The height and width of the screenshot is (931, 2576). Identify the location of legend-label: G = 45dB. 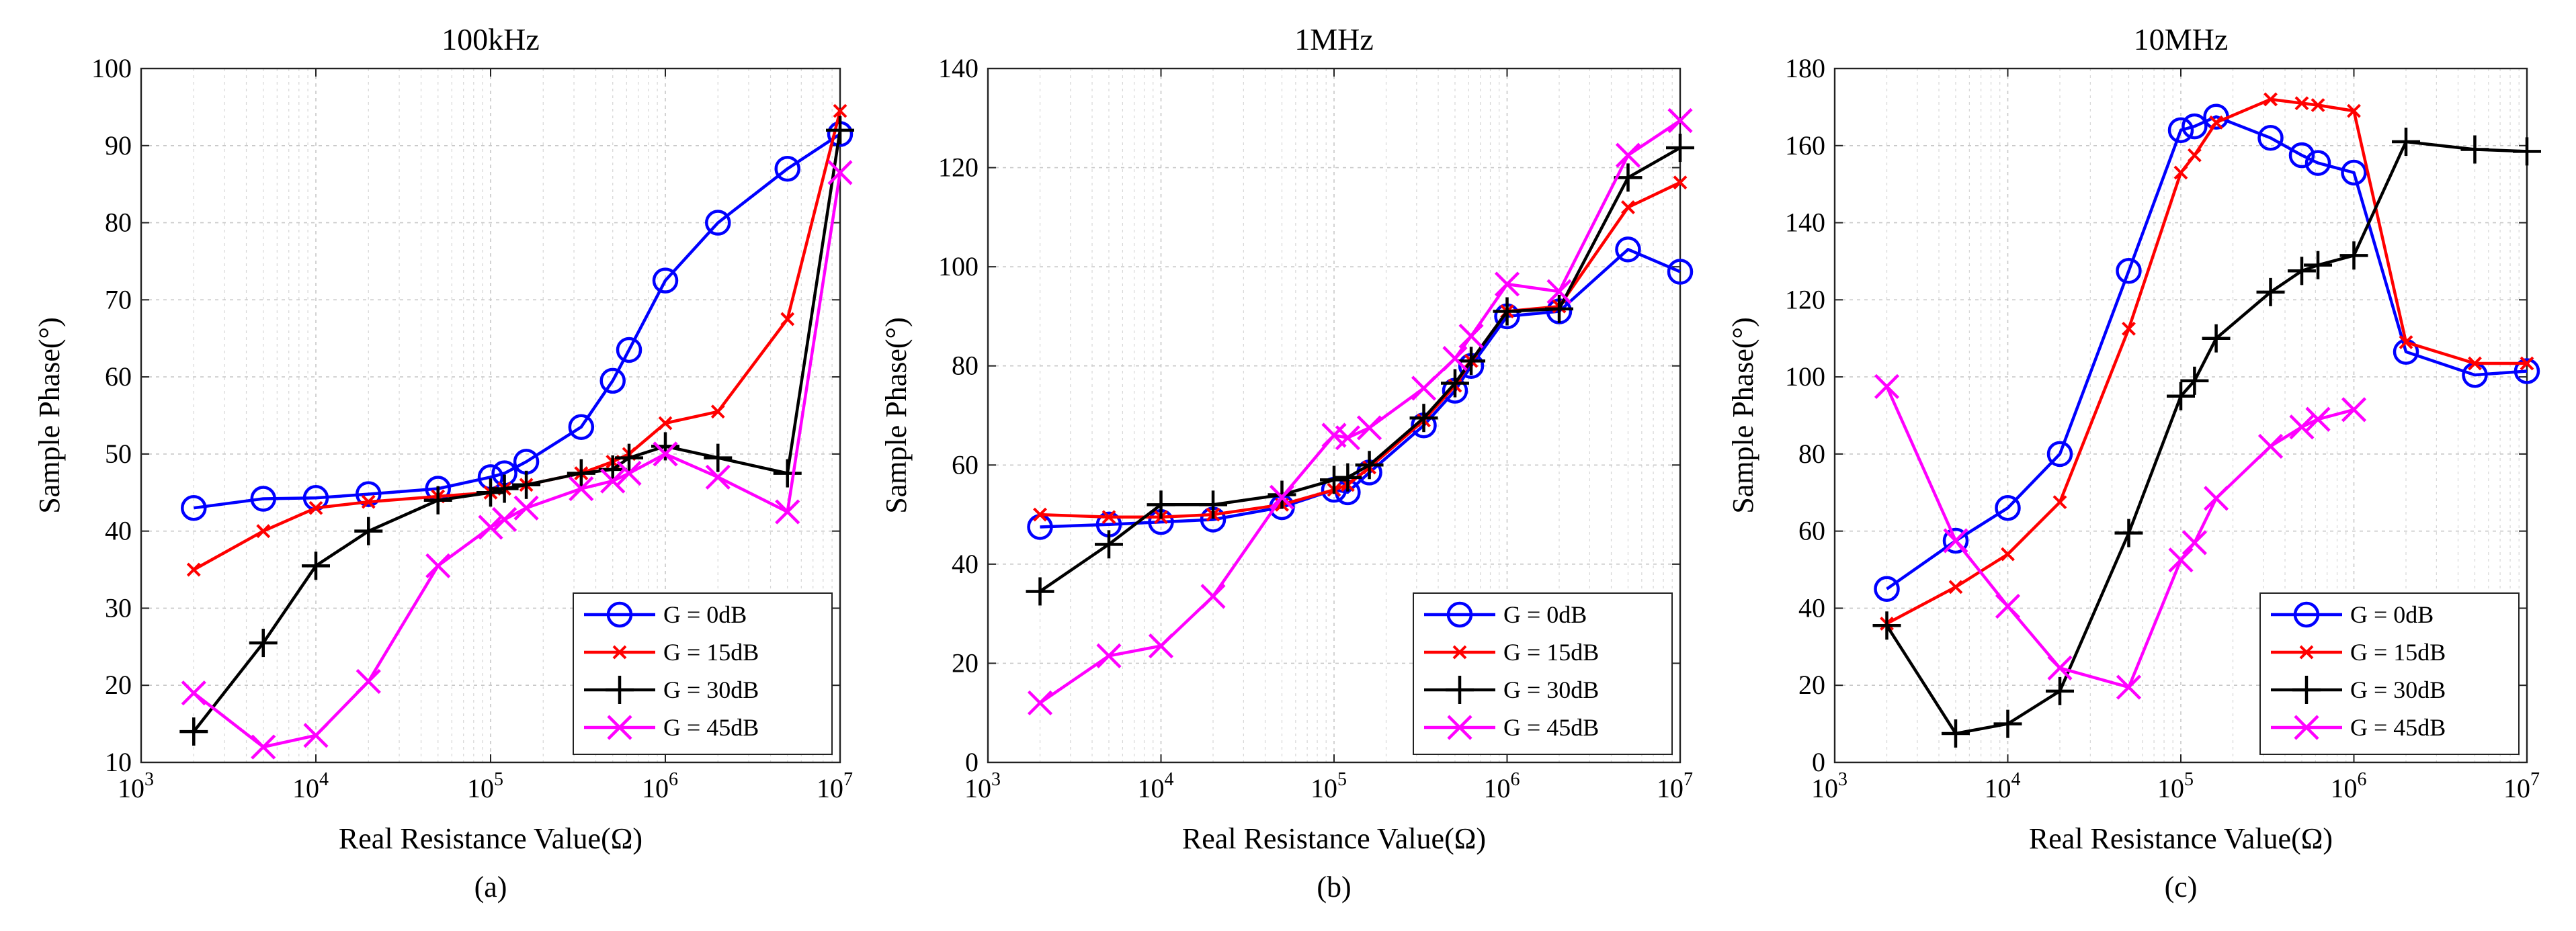
(2398, 727).